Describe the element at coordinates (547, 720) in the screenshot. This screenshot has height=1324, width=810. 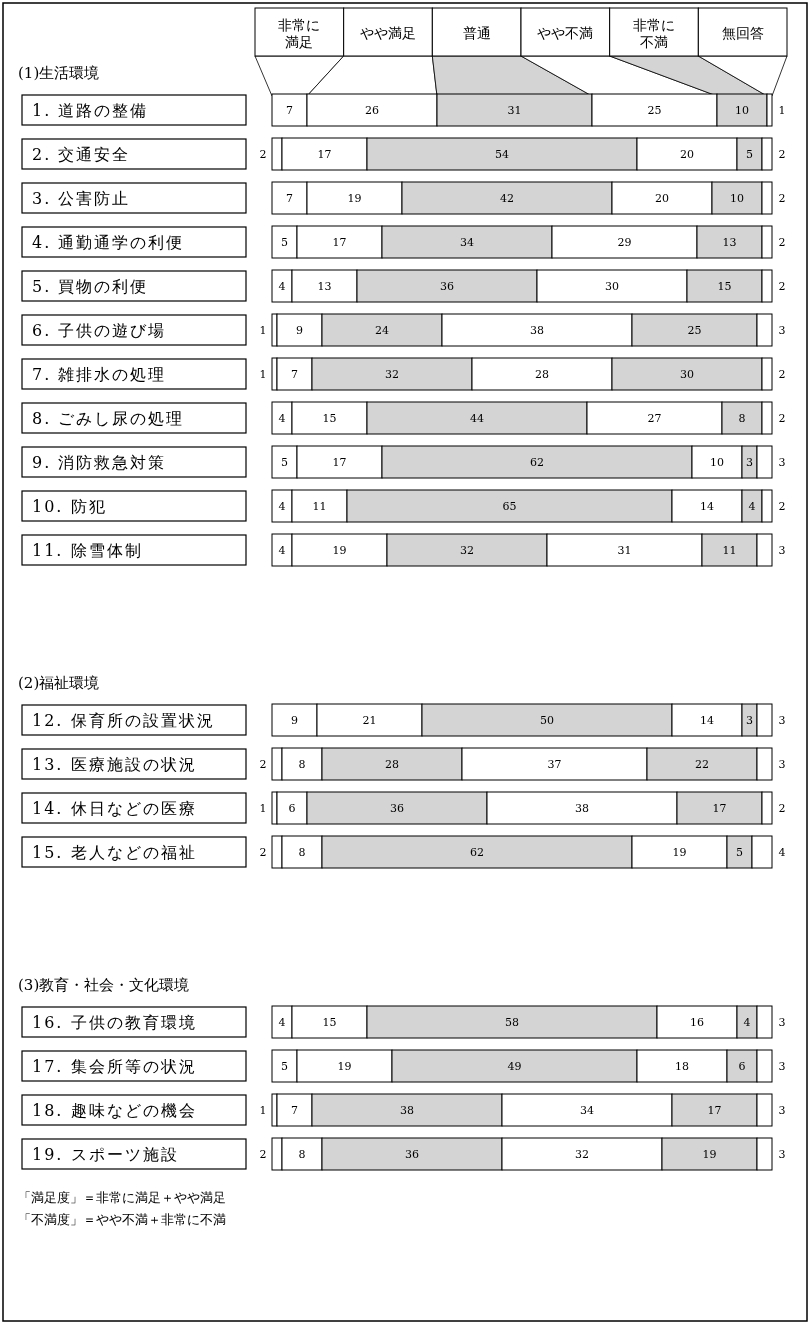
I see `data-label: 50` at that location.